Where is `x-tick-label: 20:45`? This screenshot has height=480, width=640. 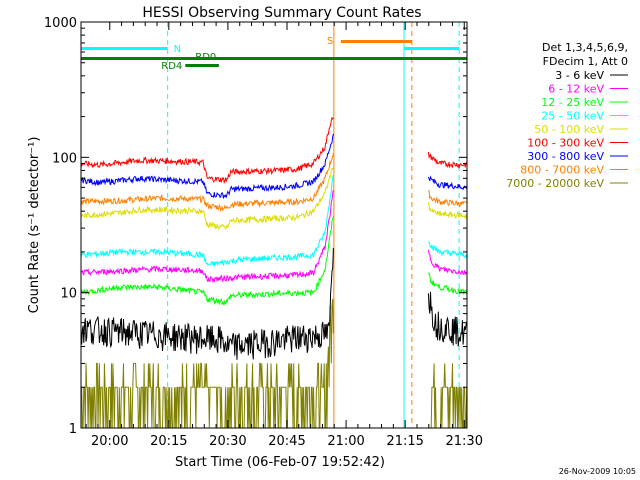 x-tick-label: 20:45 is located at coordinates (286, 441).